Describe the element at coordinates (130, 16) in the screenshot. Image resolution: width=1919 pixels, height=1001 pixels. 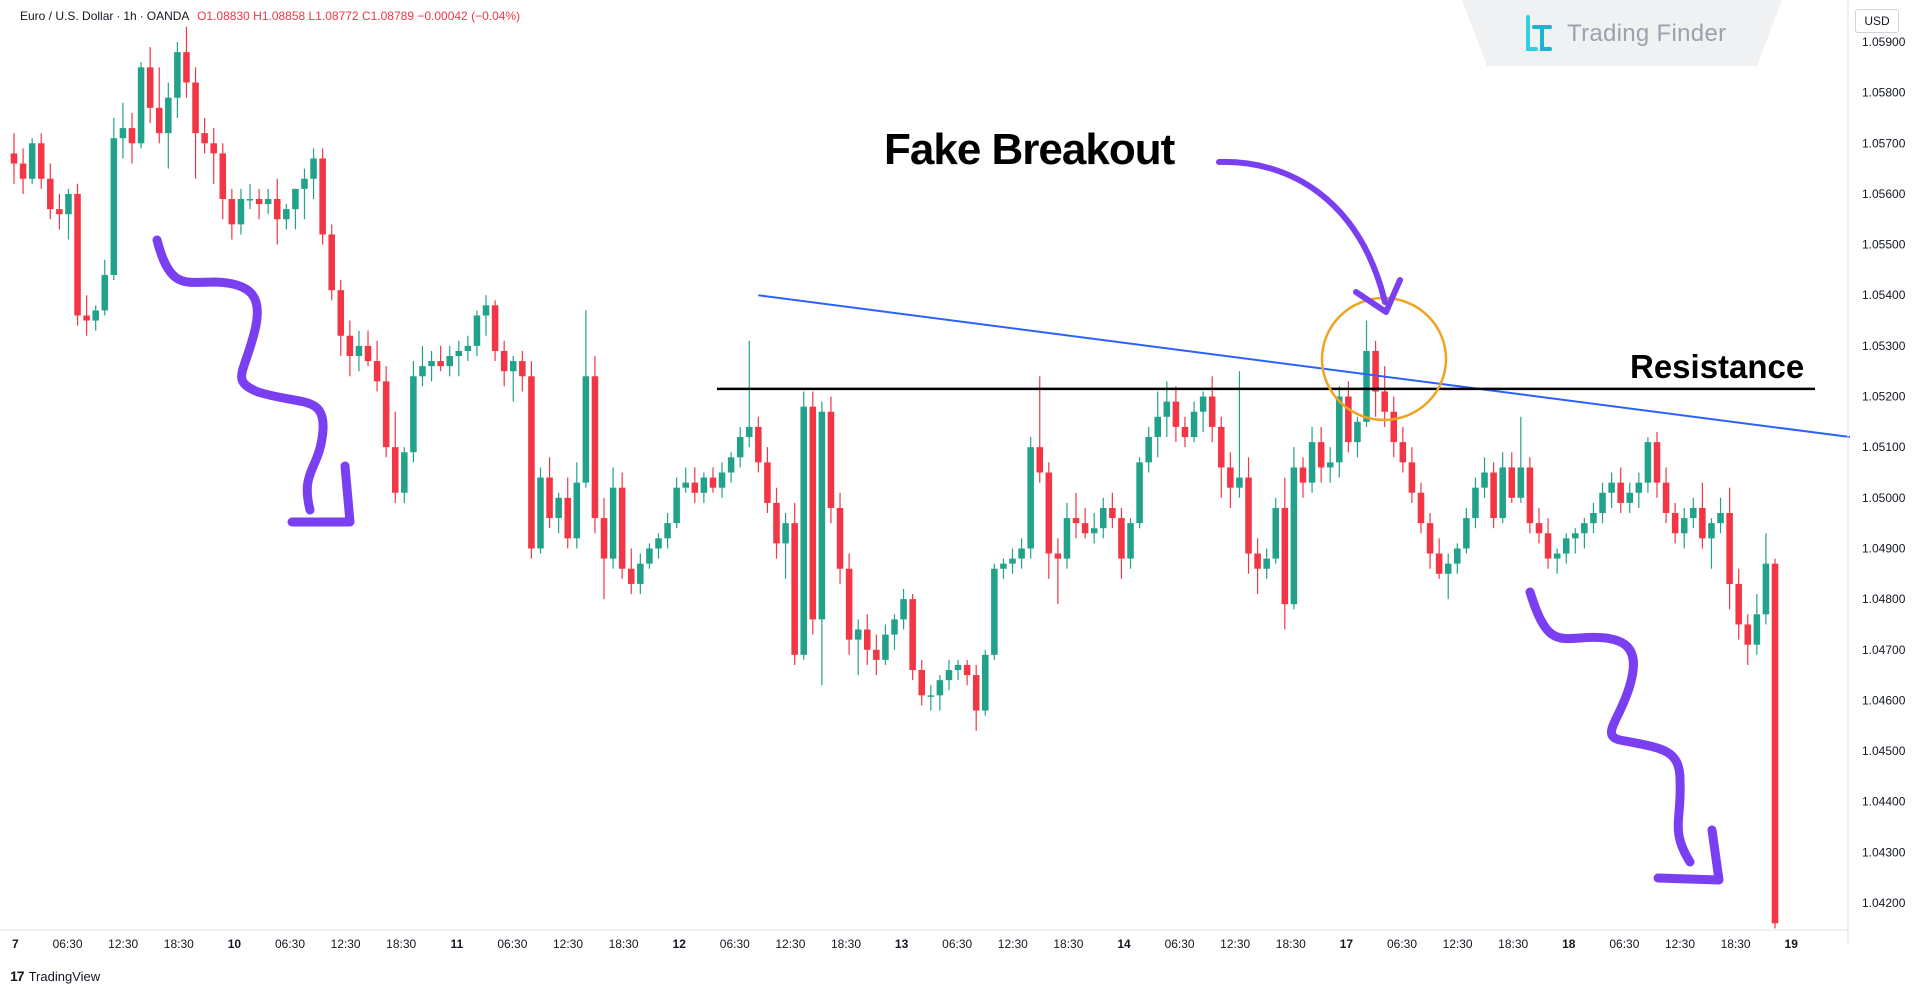
I see `interval-label: 1h` at that location.